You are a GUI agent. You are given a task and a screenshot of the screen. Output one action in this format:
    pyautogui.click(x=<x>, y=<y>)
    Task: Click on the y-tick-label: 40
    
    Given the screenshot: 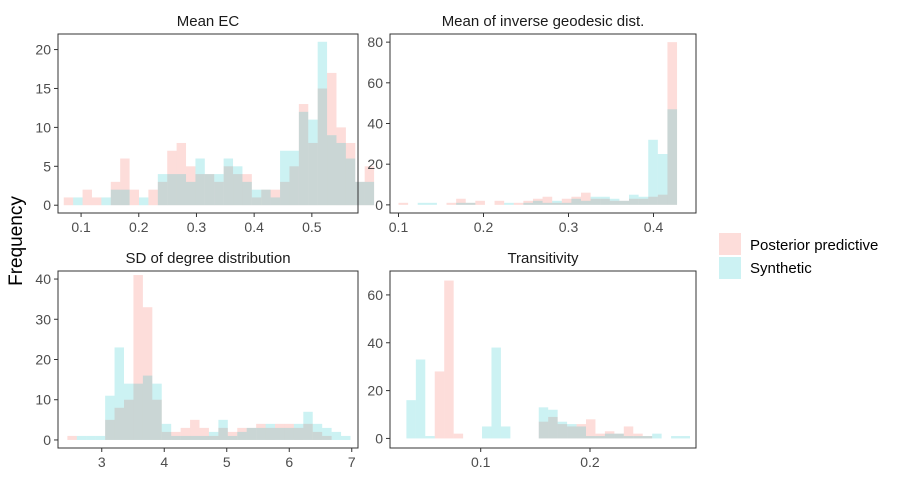 What is the action you would take?
    pyautogui.click(x=375, y=124)
    